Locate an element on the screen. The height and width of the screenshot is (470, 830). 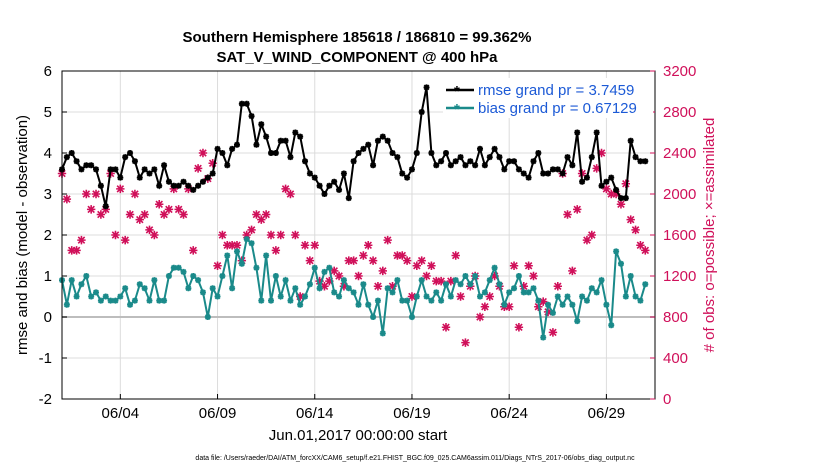
x-tick-label: 06/14 is located at coordinates (315, 413).